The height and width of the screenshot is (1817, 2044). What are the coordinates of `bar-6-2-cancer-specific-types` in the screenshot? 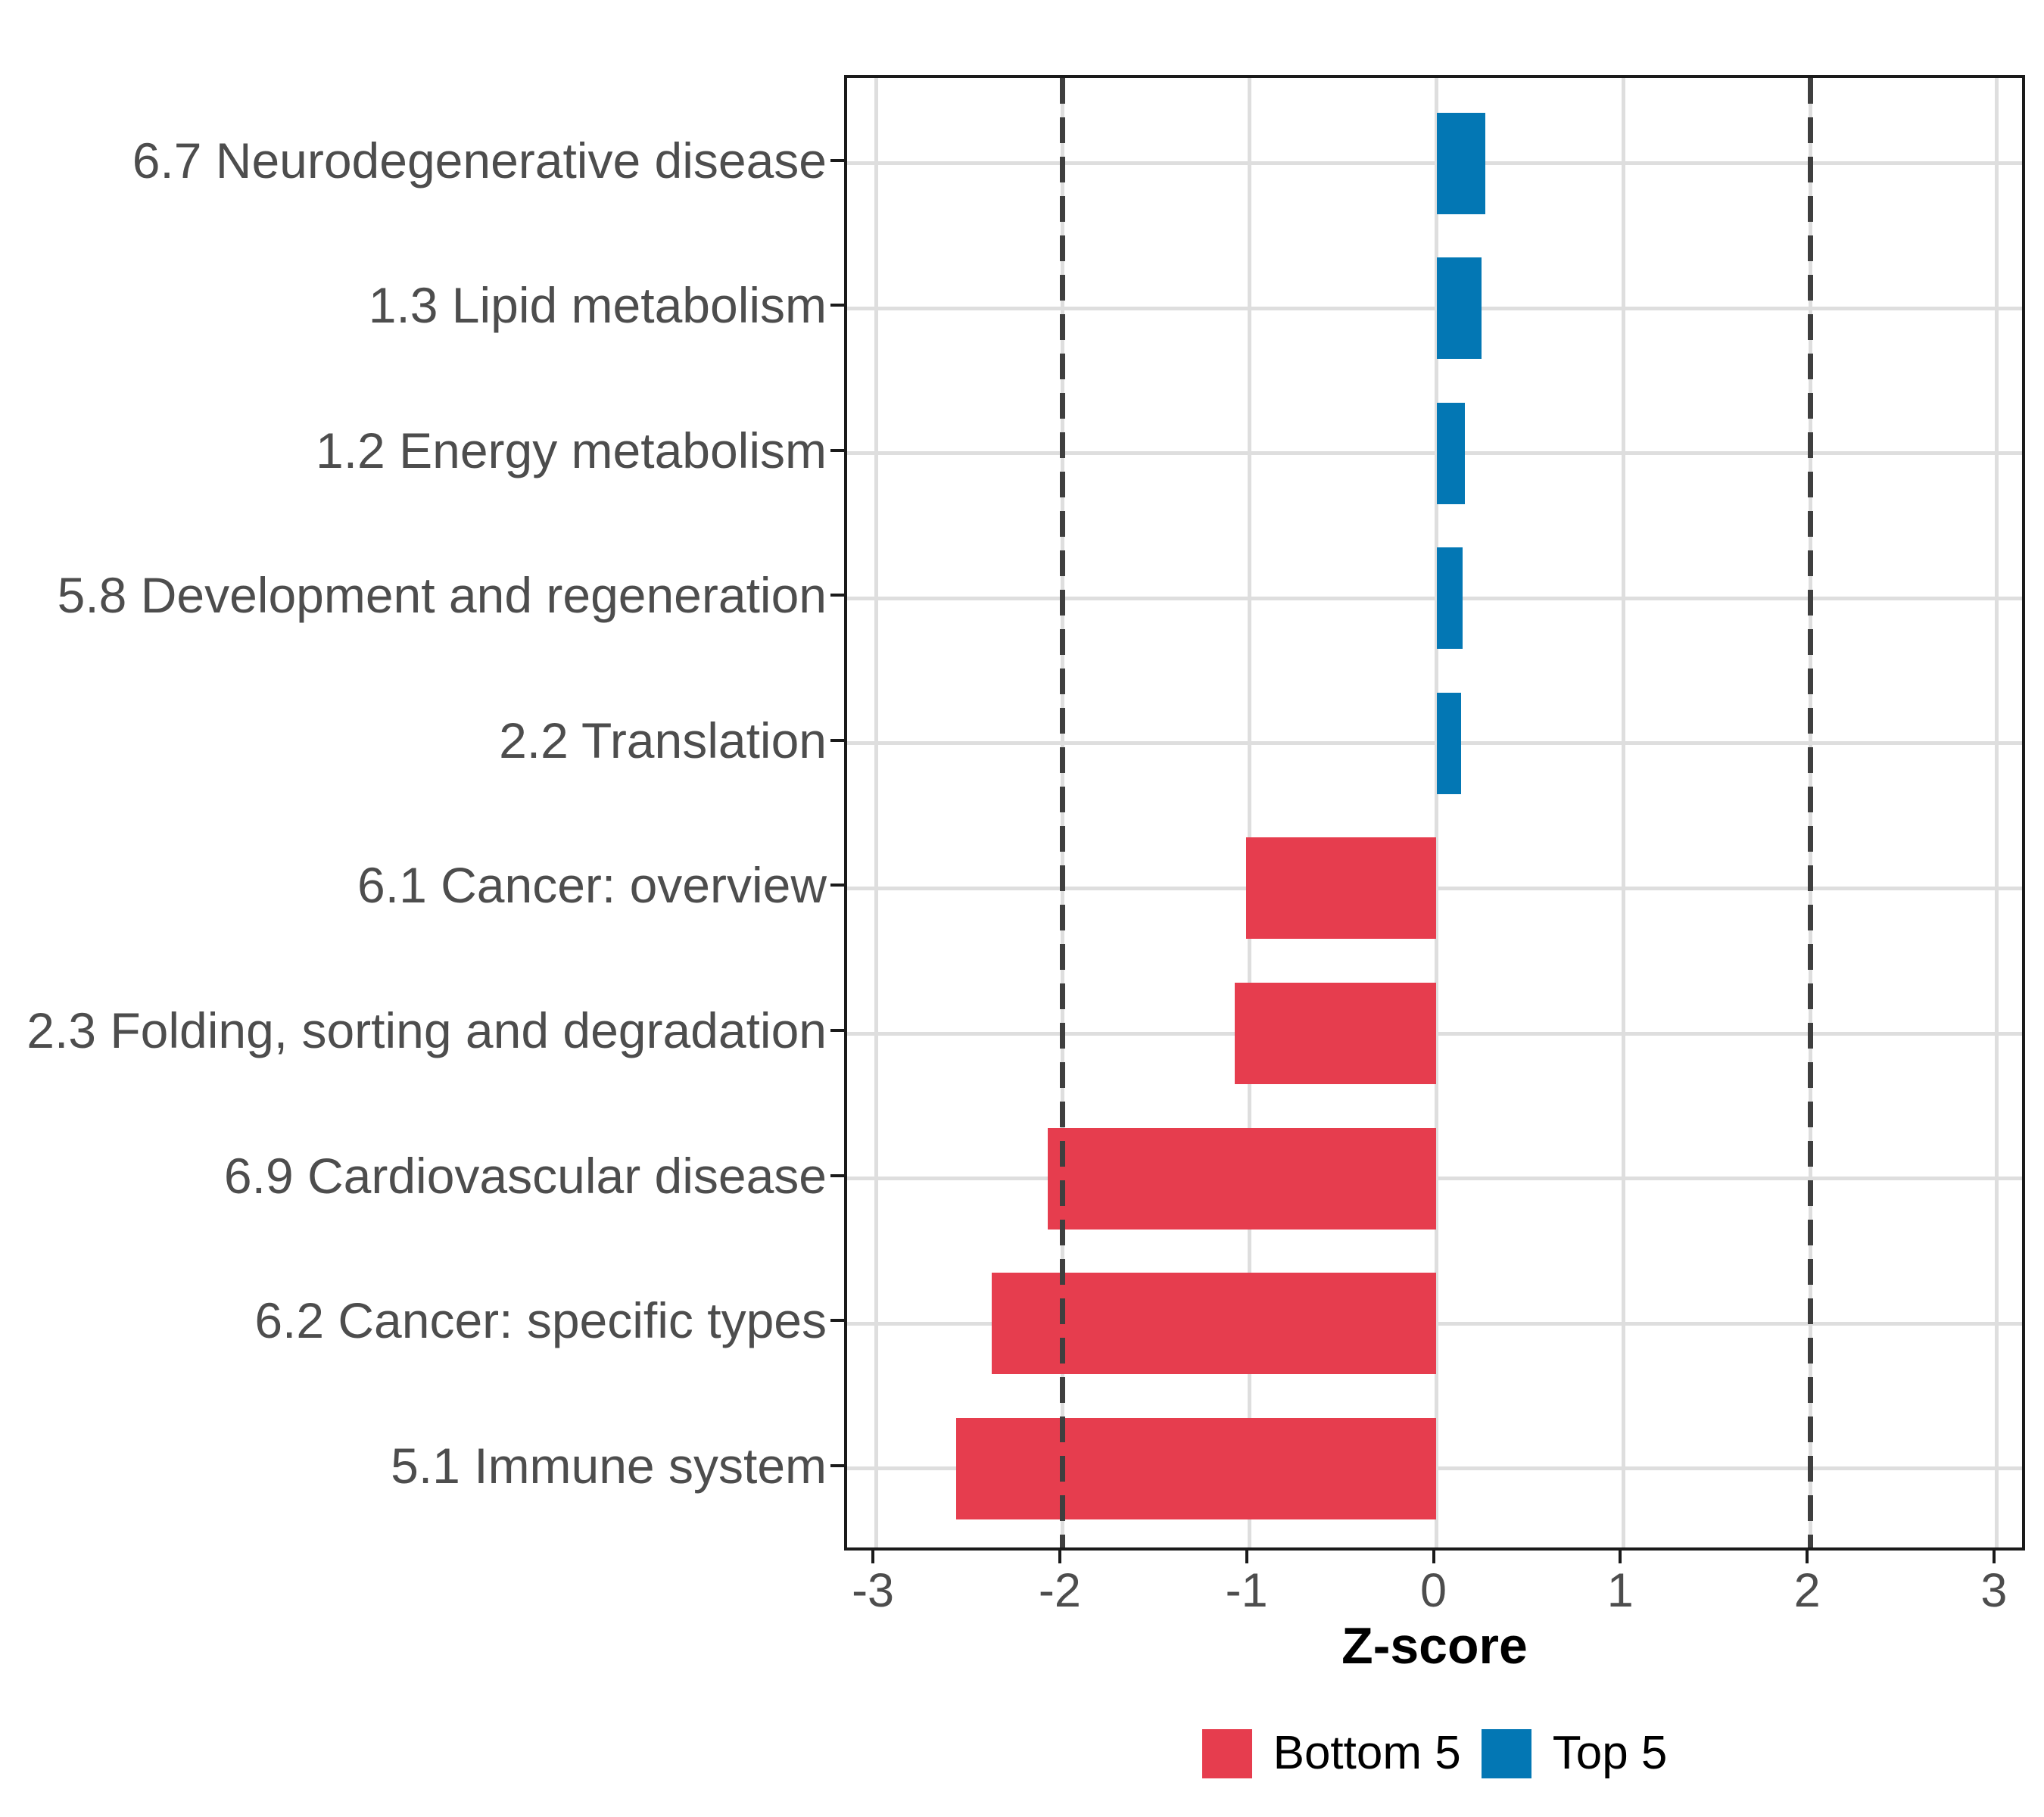 It's located at (1214, 1324).